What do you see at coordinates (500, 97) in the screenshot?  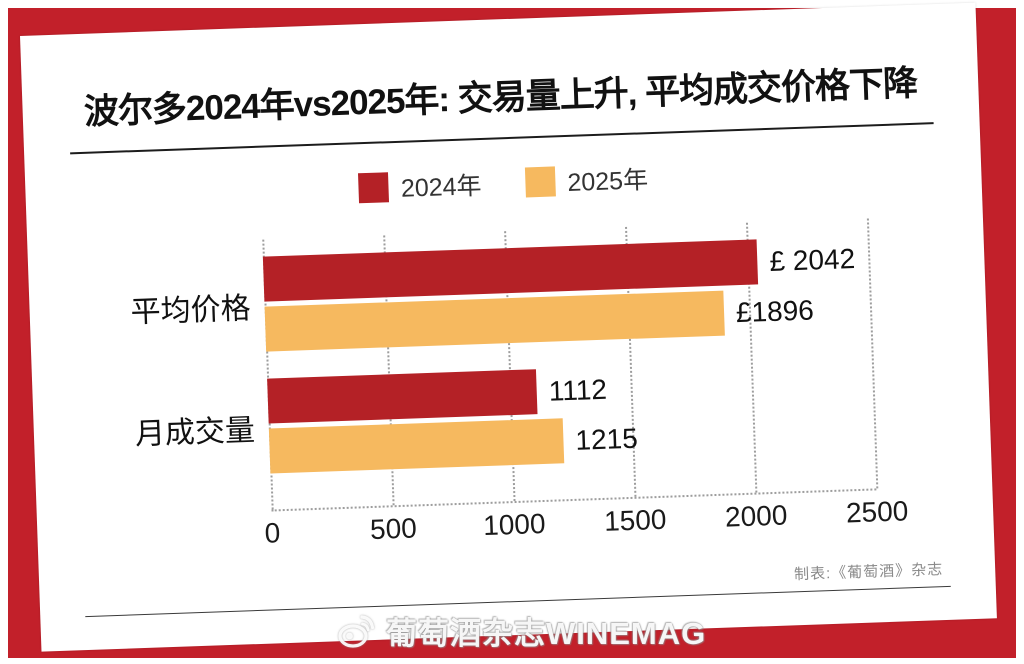 I see `chart-title: 波尔多2024年vs2025年: 交易量上升, 平均成交价格下降` at bounding box center [500, 97].